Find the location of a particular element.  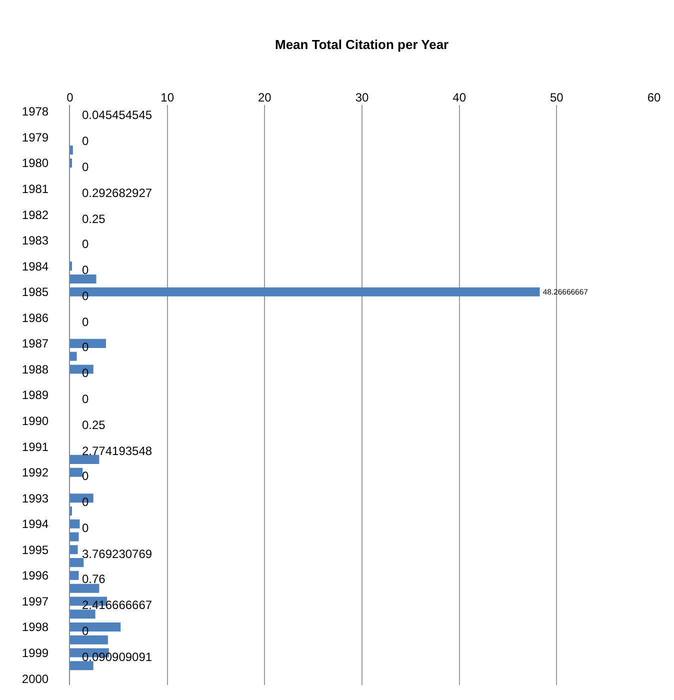

x-tick-label: 60 is located at coordinates (654, 97).